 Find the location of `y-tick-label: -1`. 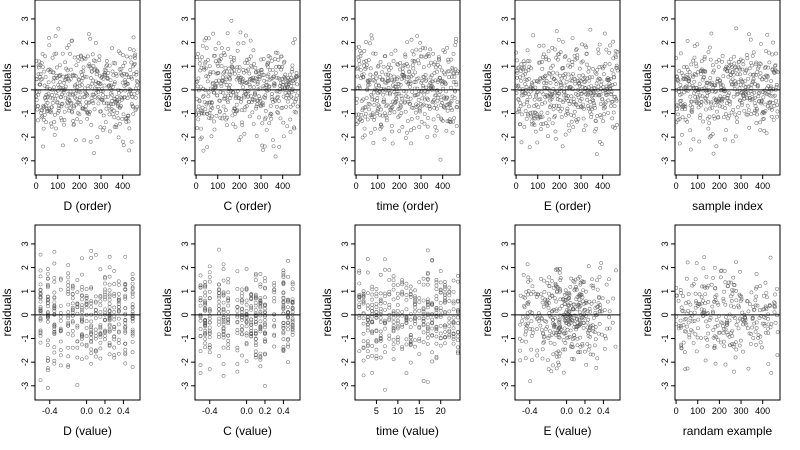

y-tick-label: -1 is located at coordinates (665, 114).